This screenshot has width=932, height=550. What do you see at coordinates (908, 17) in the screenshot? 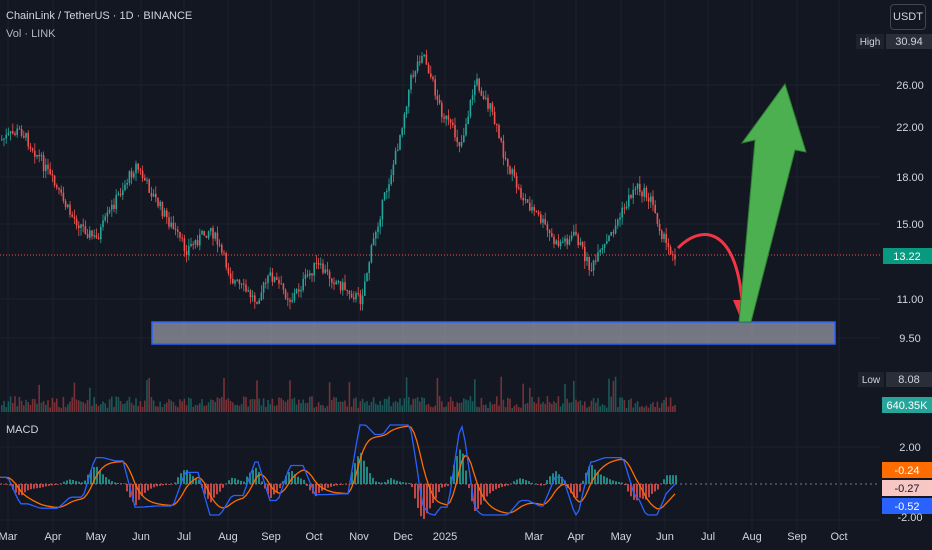
I see `currency-button: USDT` at bounding box center [908, 17].